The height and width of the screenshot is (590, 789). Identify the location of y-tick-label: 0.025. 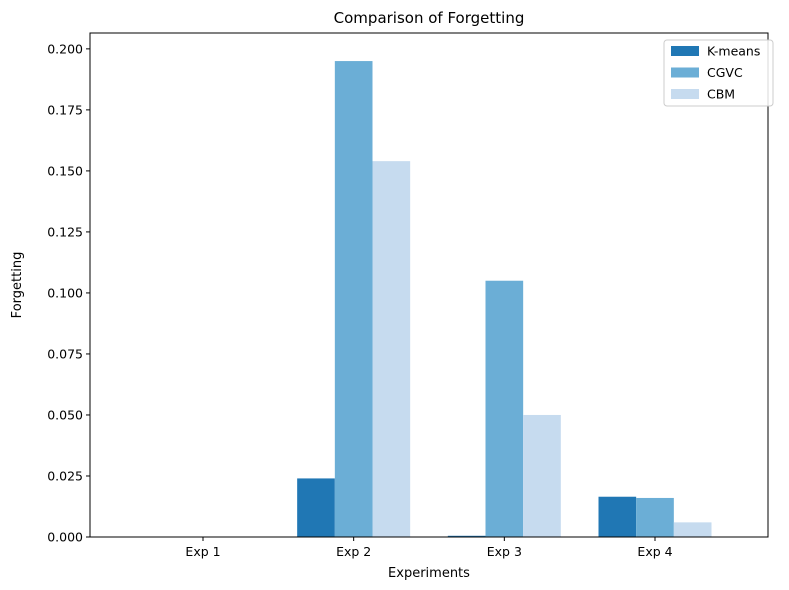
(65, 475).